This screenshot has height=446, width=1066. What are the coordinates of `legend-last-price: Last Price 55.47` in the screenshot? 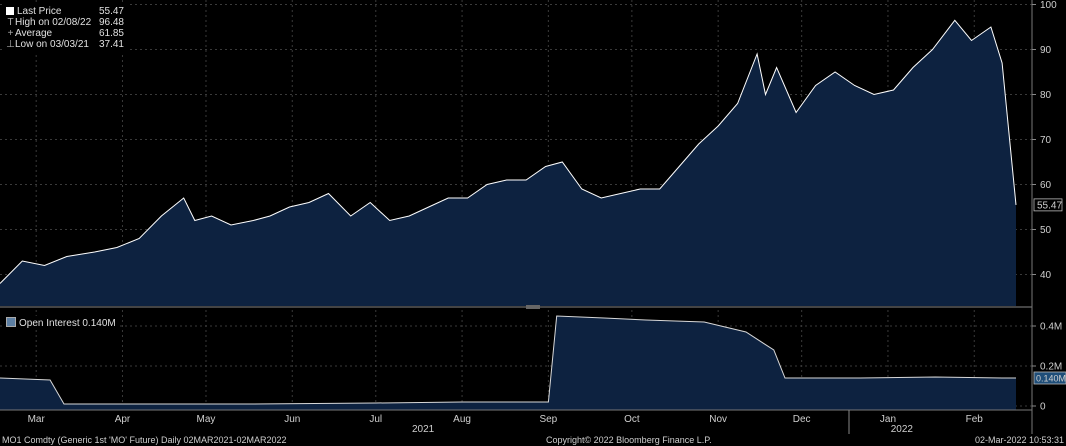 It's located at (65, 11).